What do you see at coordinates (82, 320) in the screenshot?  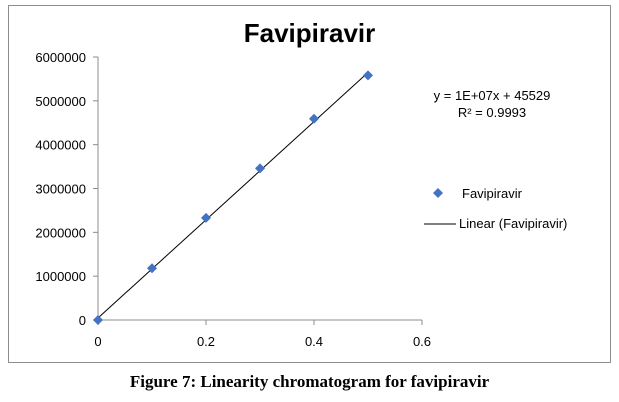 I see `y-tick-label: 0` at bounding box center [82, 320].